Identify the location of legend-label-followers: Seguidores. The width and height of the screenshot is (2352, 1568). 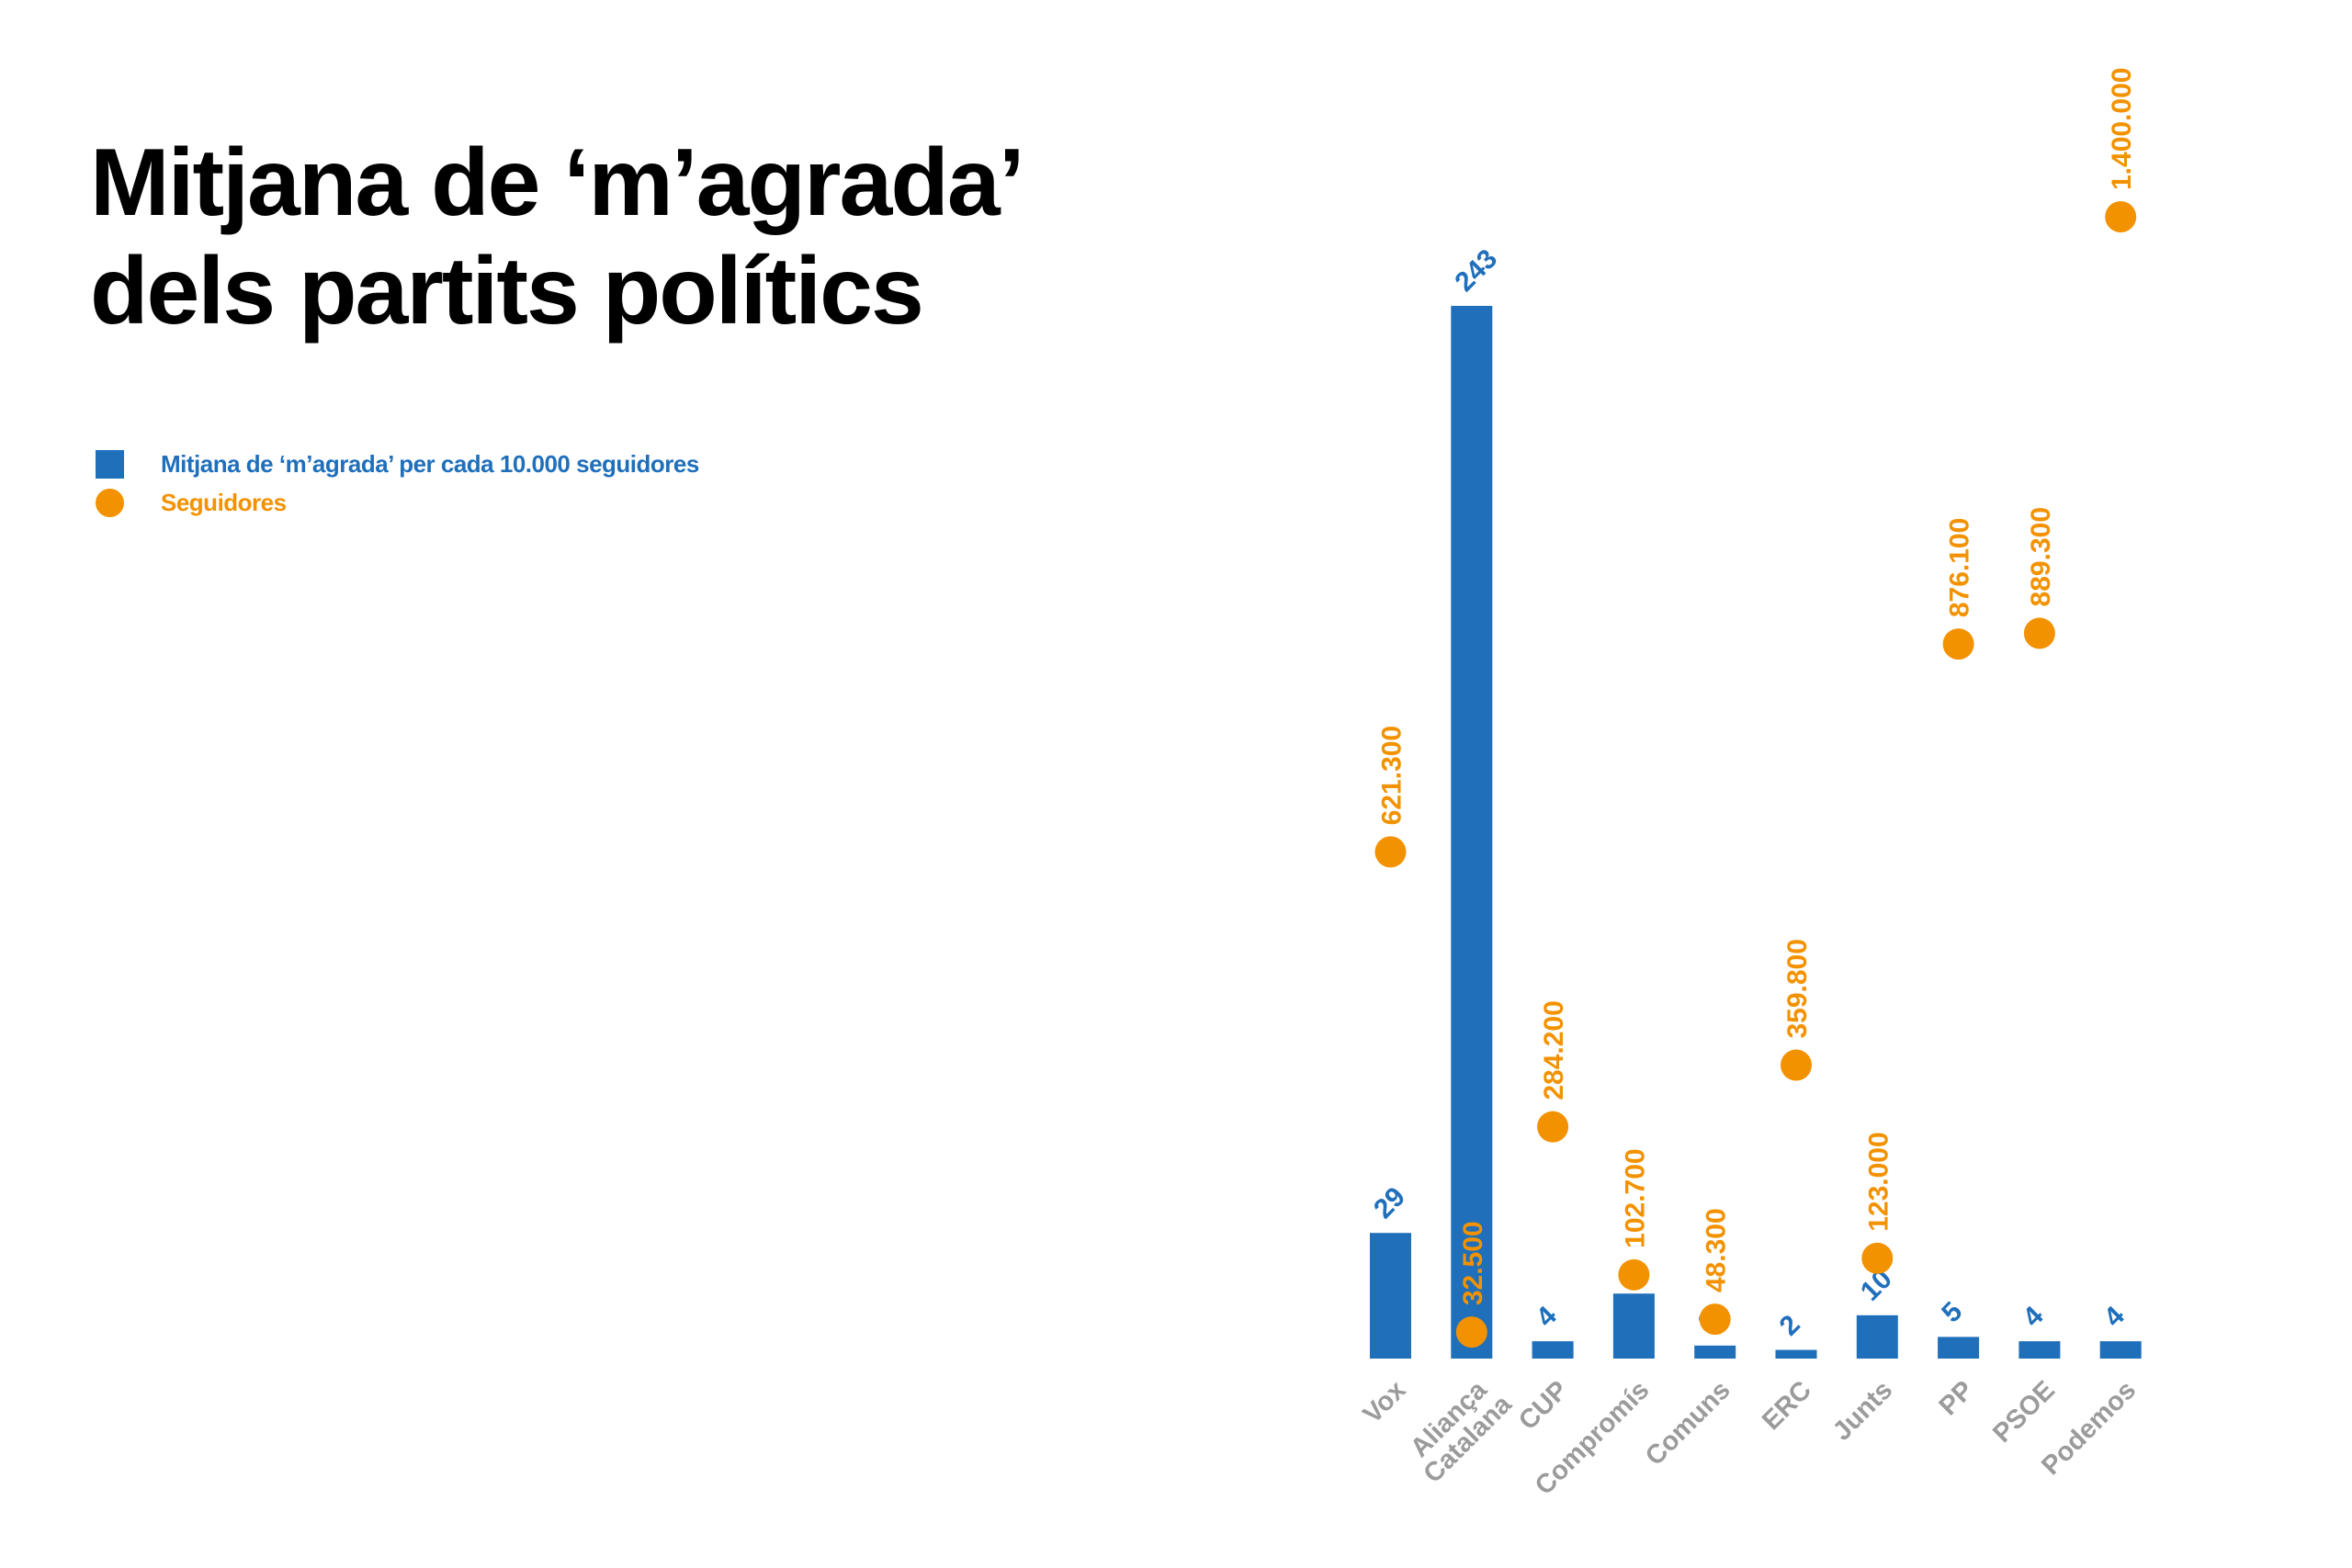
(224, 502).